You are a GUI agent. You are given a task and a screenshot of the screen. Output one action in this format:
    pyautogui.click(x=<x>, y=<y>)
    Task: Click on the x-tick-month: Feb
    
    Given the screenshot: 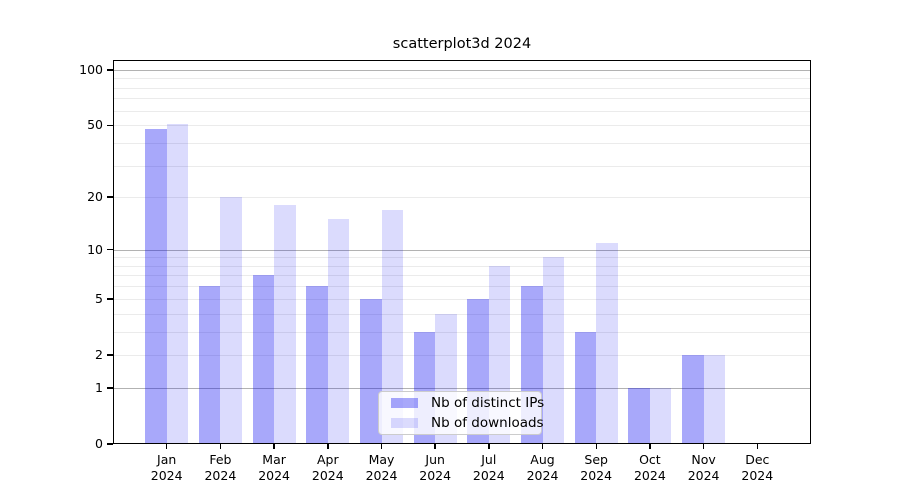 What is the action you would take?
    pyautogui.click(x=220, y=459)
    